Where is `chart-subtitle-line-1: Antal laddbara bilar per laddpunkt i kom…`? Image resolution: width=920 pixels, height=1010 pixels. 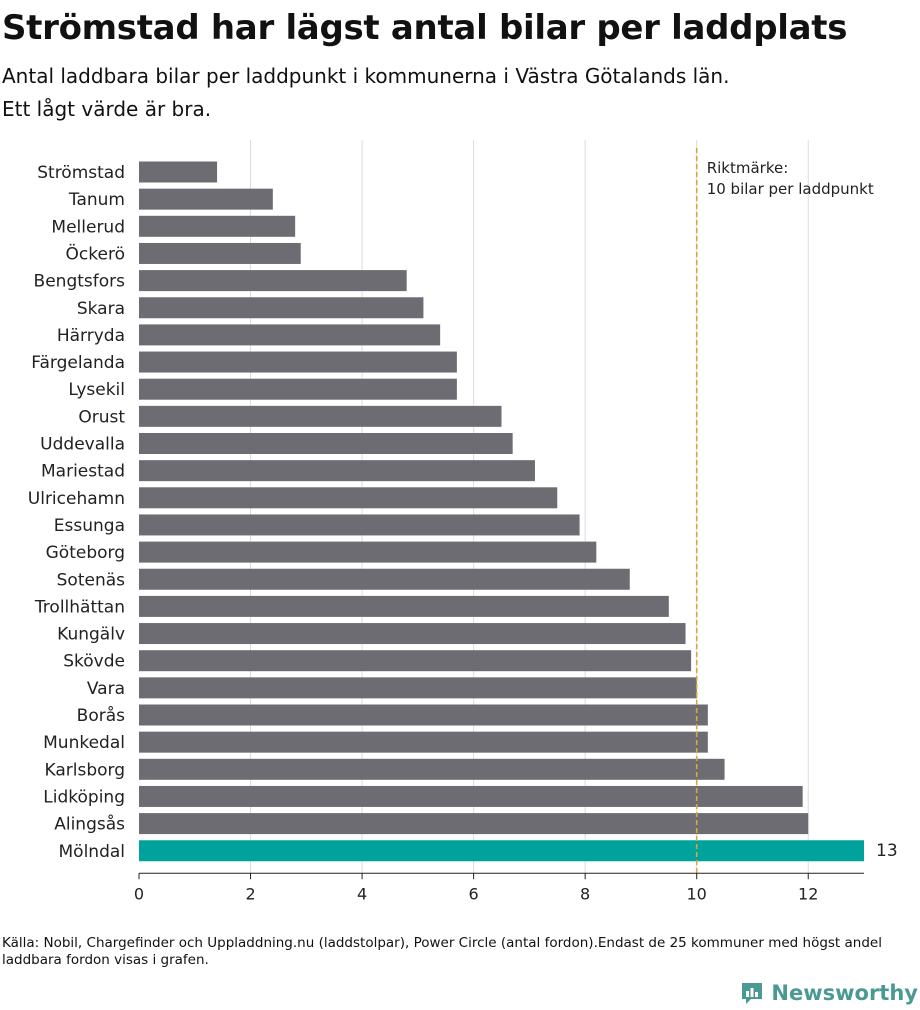 chart-subtitle-line-1: Antal laddbara bilar per laddpunkt i kom… is located at coordinates (366, 76).